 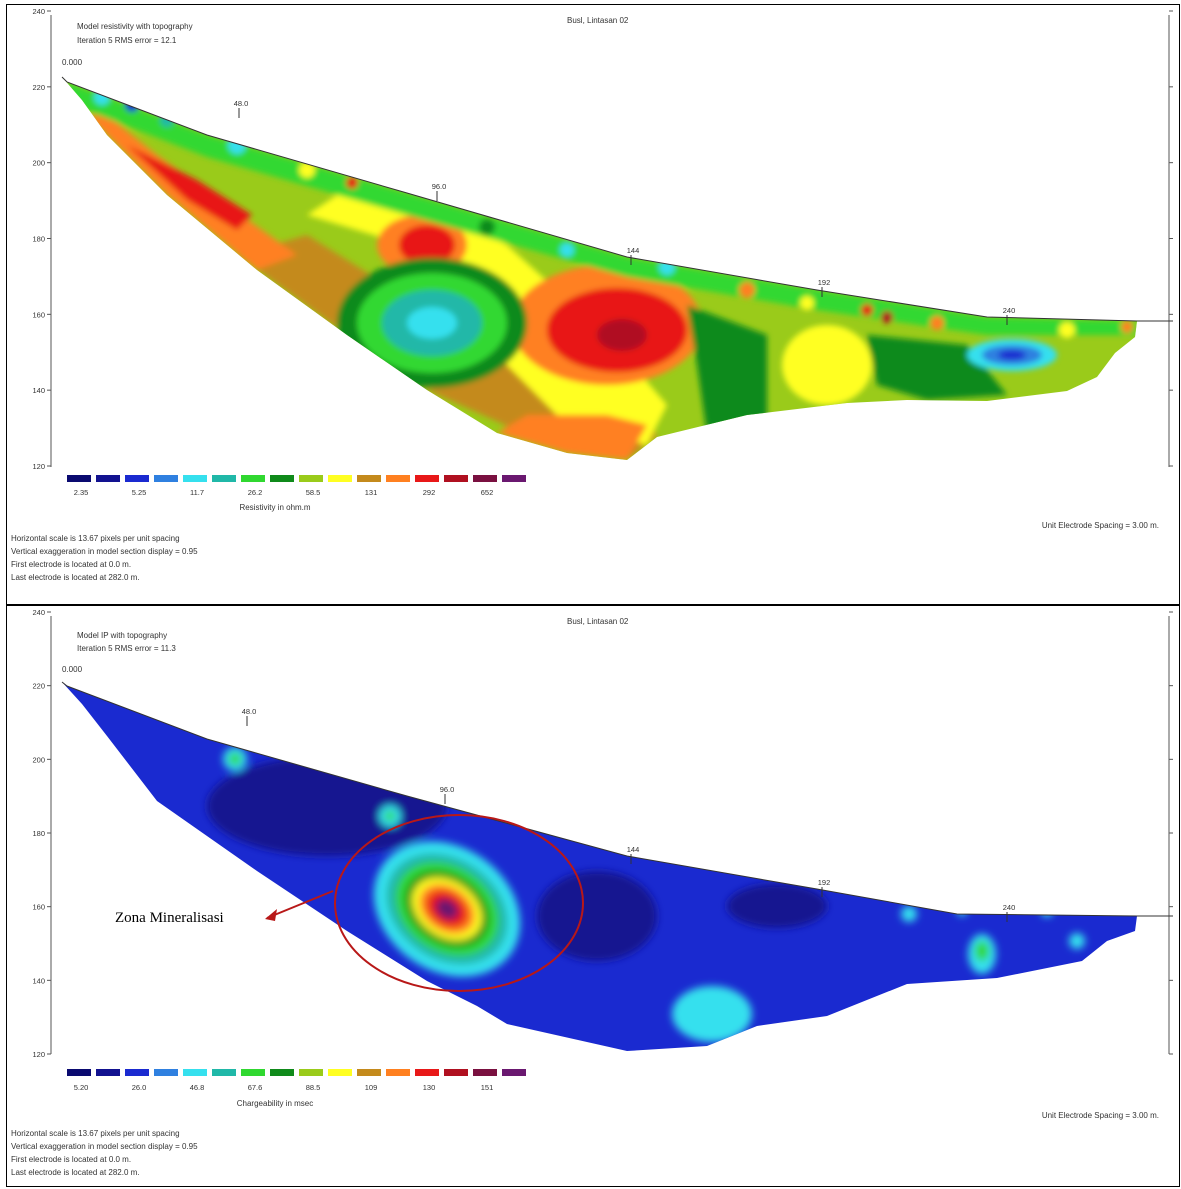 What do you see at coordinates (487, 1087) in the screenshot?
I see `legend-label: 151` at bounding box center [487, 1087].